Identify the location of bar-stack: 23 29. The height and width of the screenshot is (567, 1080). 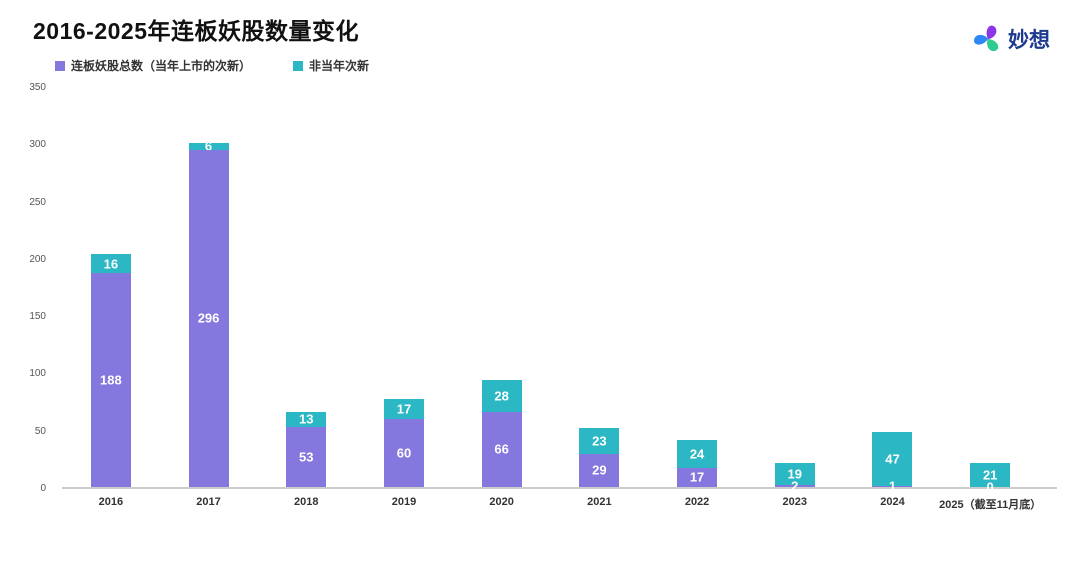
(599, 287).